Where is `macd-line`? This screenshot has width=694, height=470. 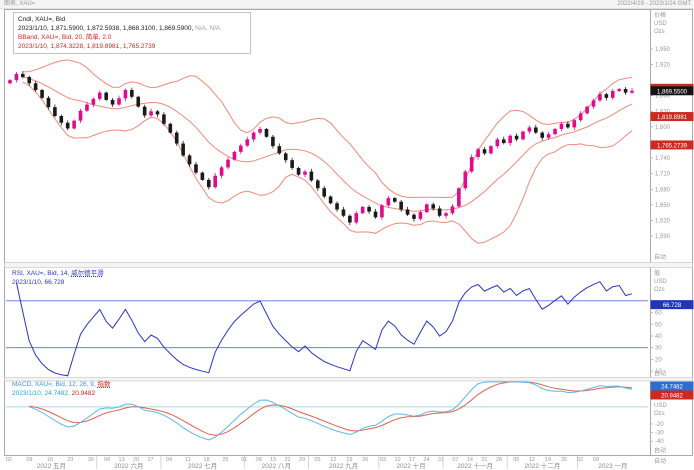
macd-line is located at coordinates (331, 411).